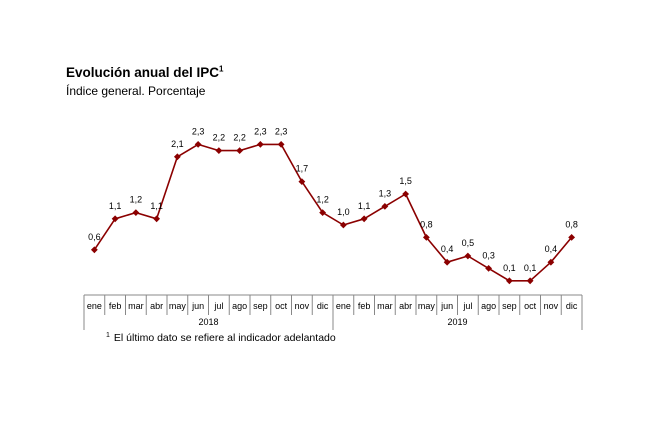  Describe the element at coordinates (488, 255) in the screenshot. I see `data-label: 0,3` at that location.